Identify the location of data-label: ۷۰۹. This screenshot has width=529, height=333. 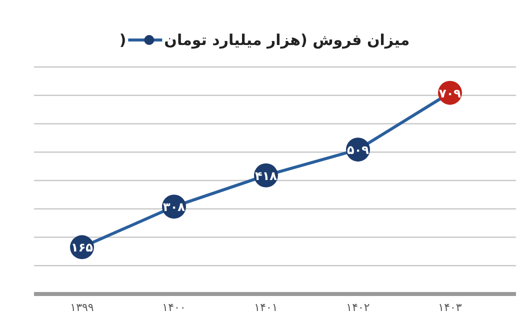
(450, 93).